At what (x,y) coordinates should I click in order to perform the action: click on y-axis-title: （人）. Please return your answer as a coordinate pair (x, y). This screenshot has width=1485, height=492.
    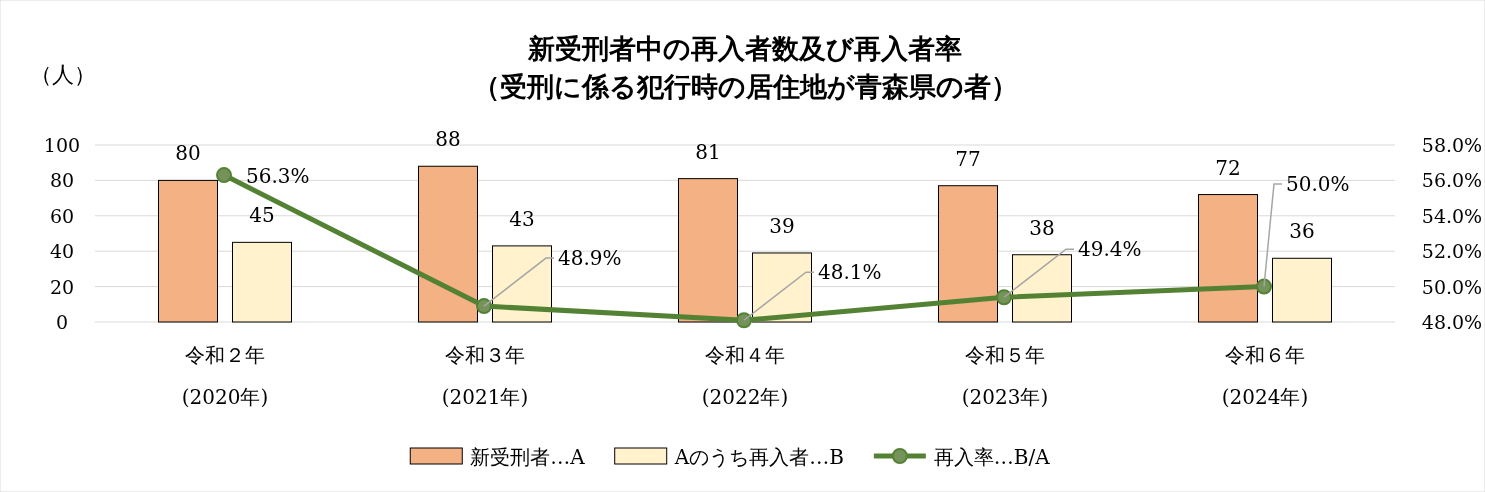
    Looking at the image, I should click on (63, 74).